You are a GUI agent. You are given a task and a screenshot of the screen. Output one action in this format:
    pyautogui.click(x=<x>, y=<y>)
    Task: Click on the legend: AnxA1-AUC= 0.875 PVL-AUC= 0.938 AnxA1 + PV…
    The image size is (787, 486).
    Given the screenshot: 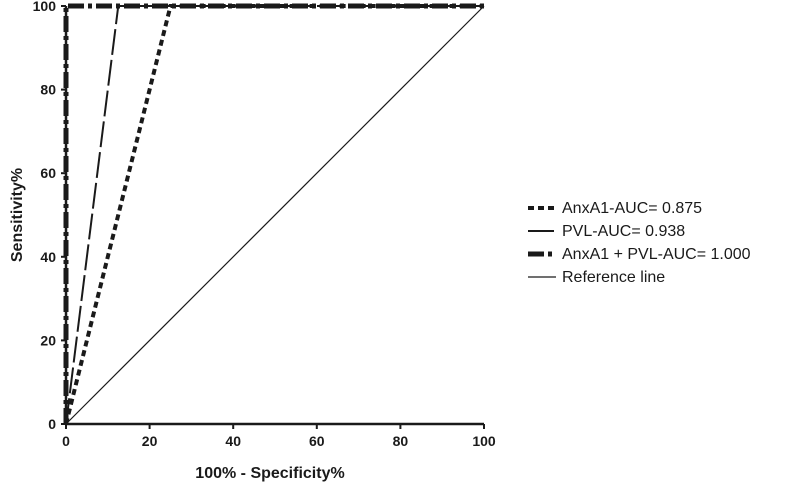 What is the action you would take?
    pyautogui.click(x=639, y=243)
    